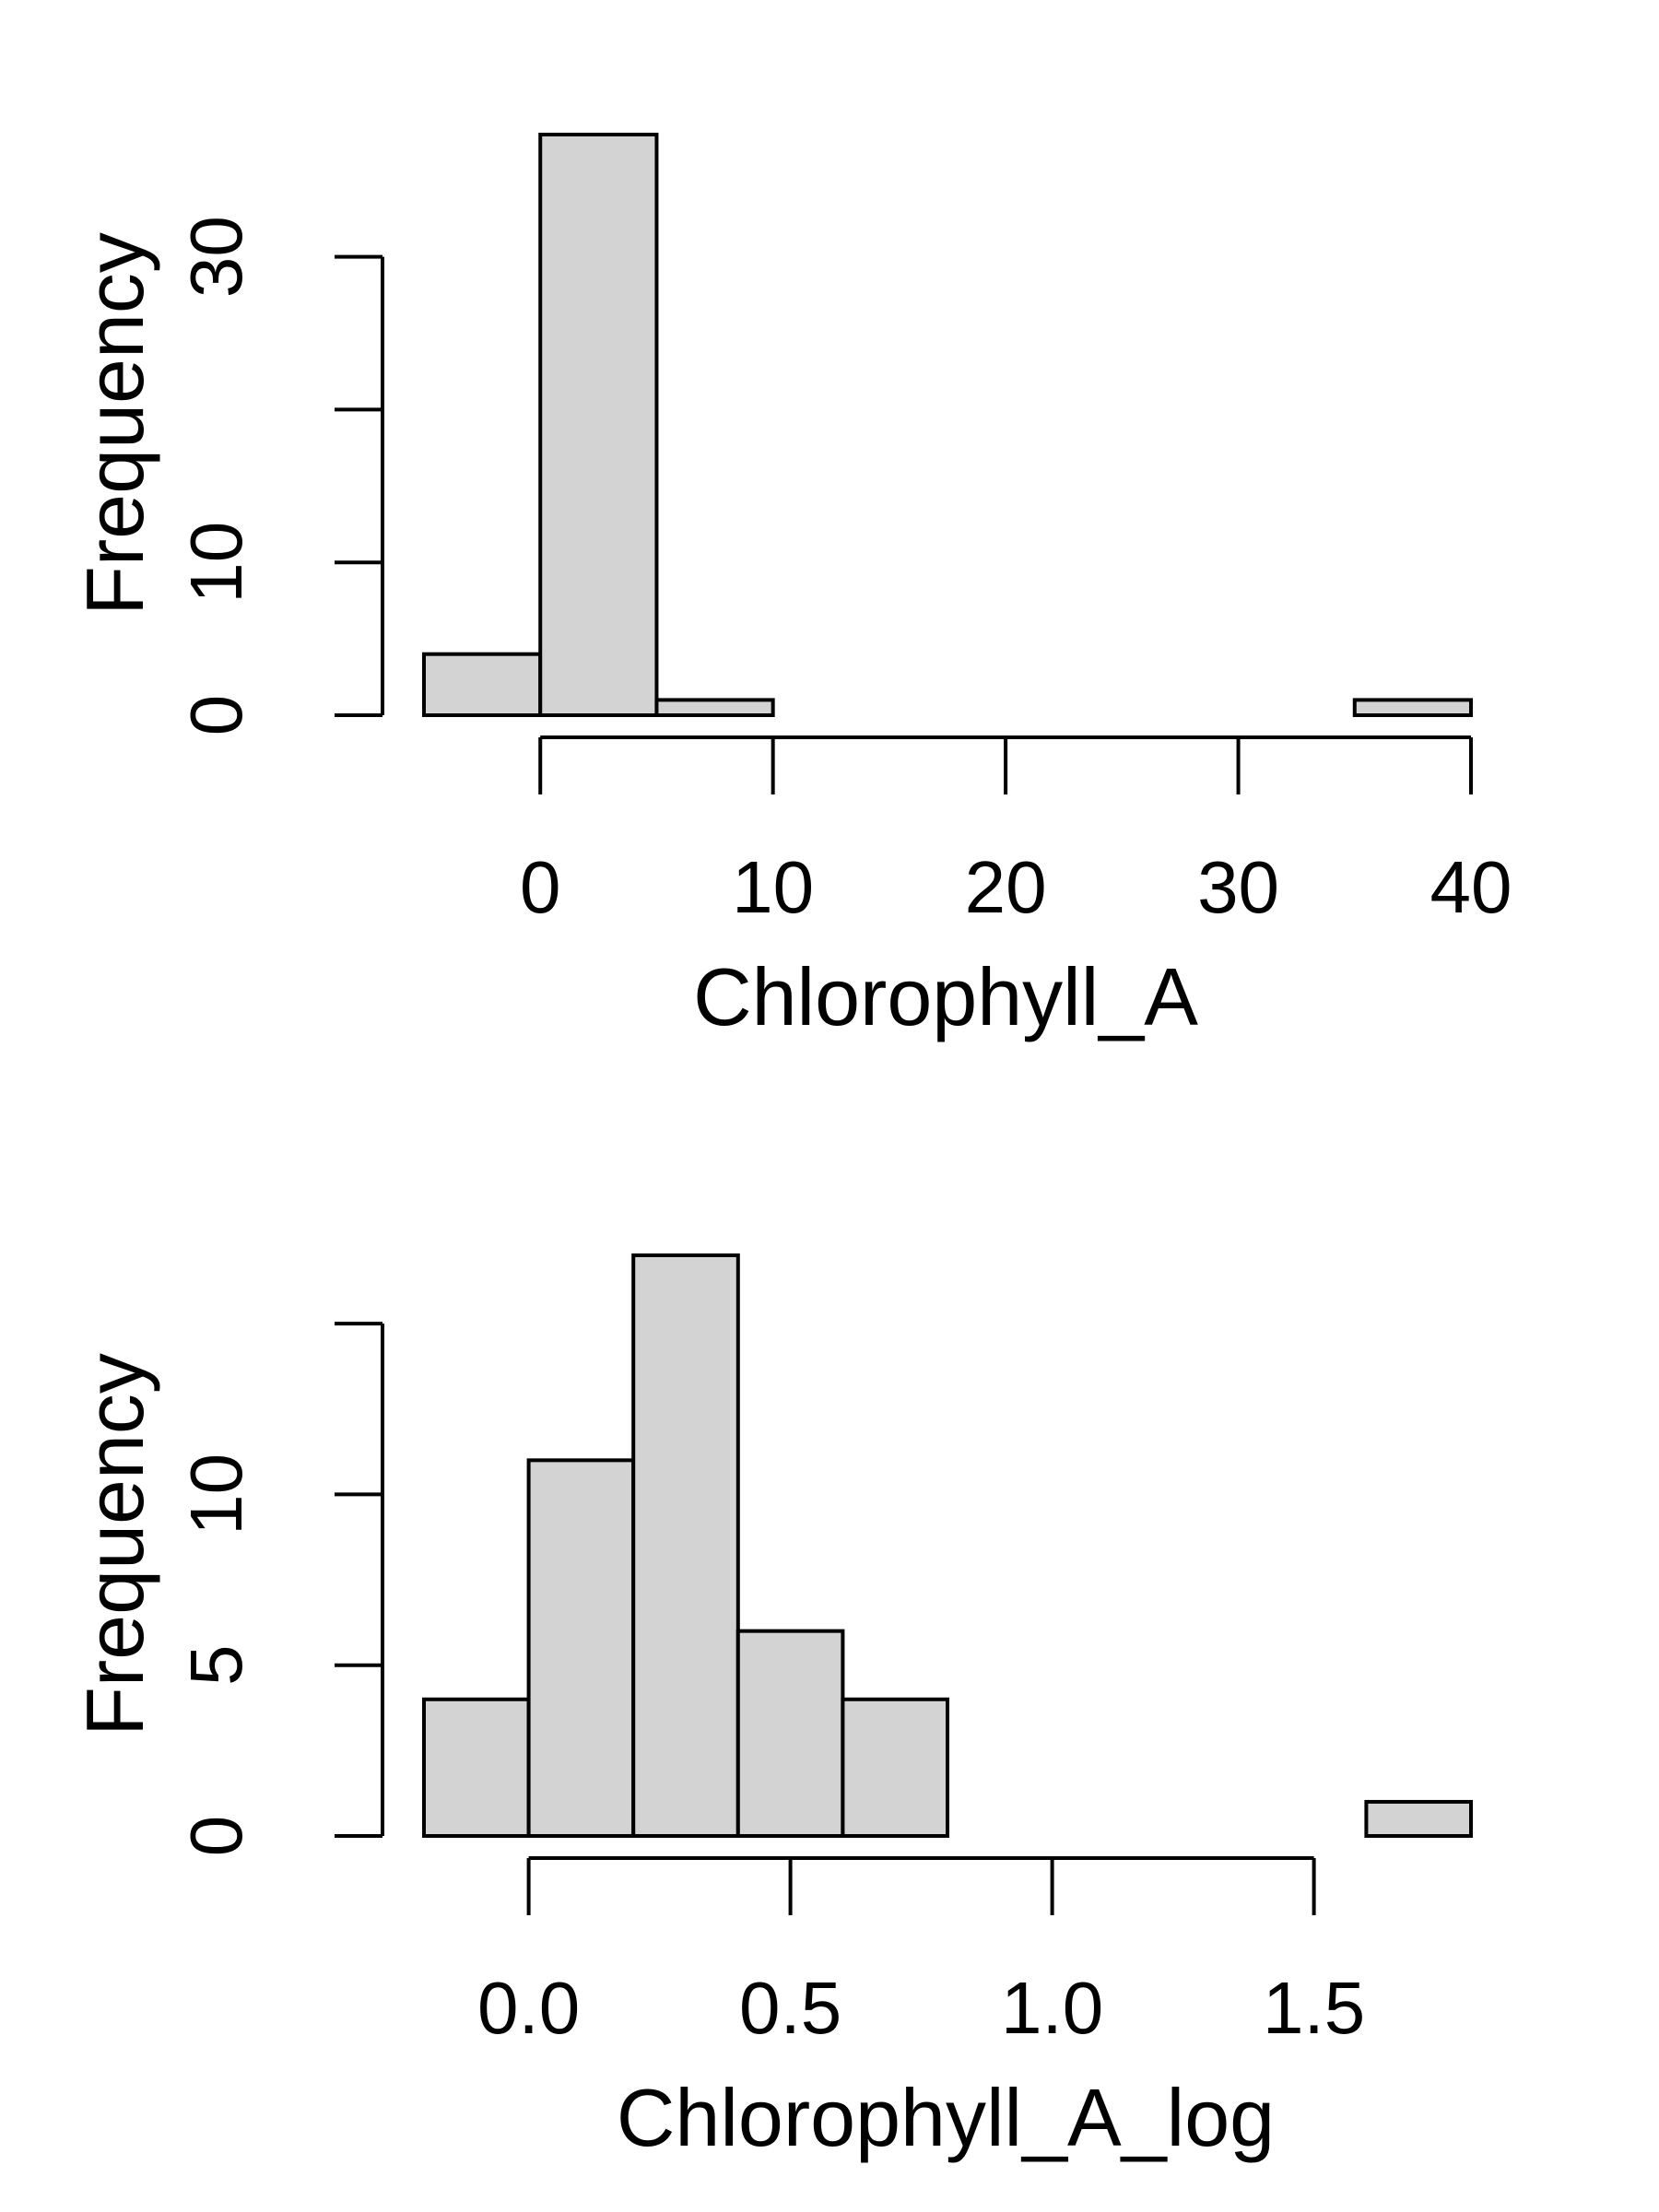 The height and width of the screenshot is (2212, 1659). What do you see at coordinates (1006, 887) in the screenshot?
I see `x-tick-label-2: 20` at bounding box center [1006, 887].